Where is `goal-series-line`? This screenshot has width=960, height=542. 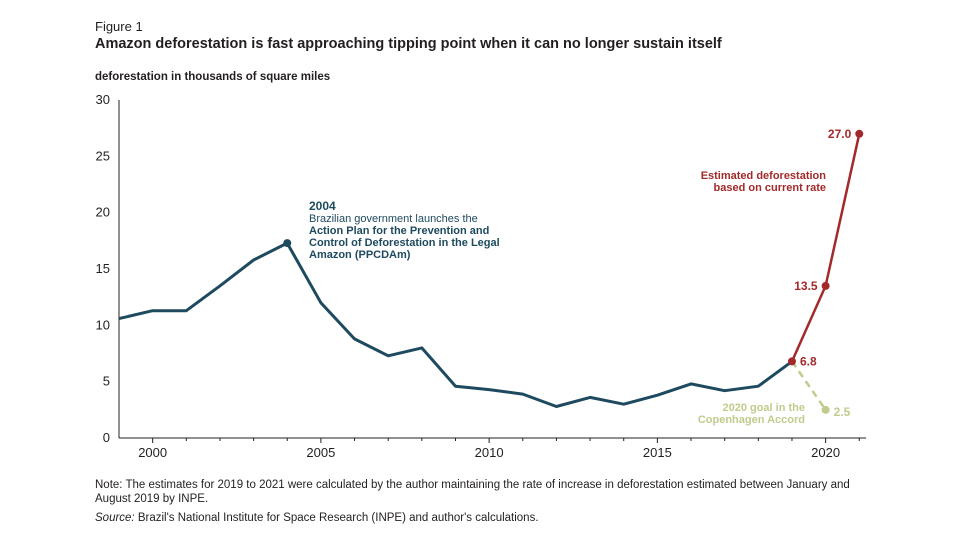
goal-series-line is located at coordinates (808, 385).